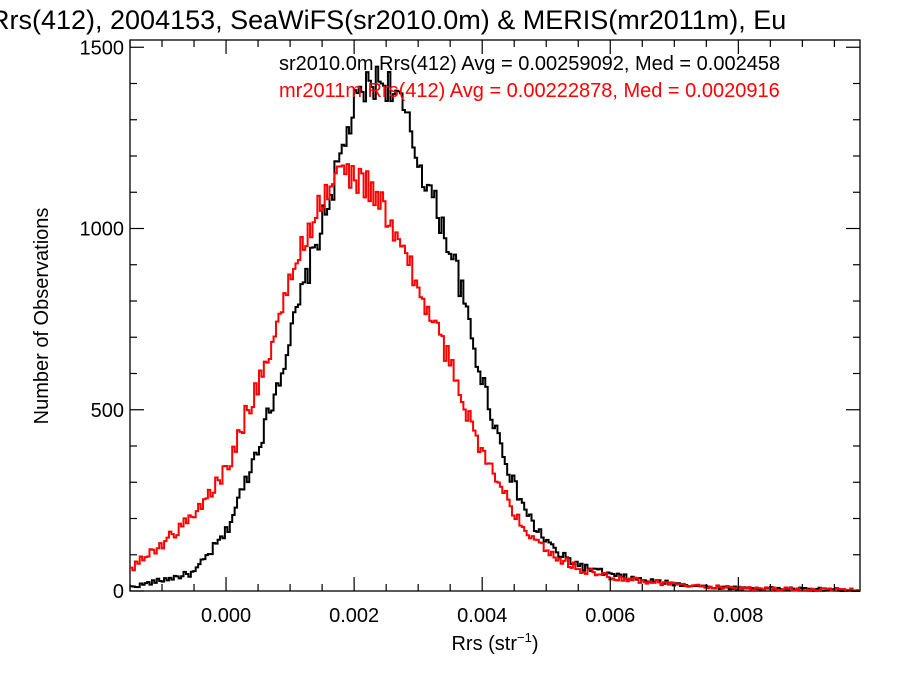 The width and height of the screenshot is (900, 675). What do you see at coordinates (738, 616) in the screenshot?
I see `x-tick-label: 0.008` at bounding box center [738, 616].